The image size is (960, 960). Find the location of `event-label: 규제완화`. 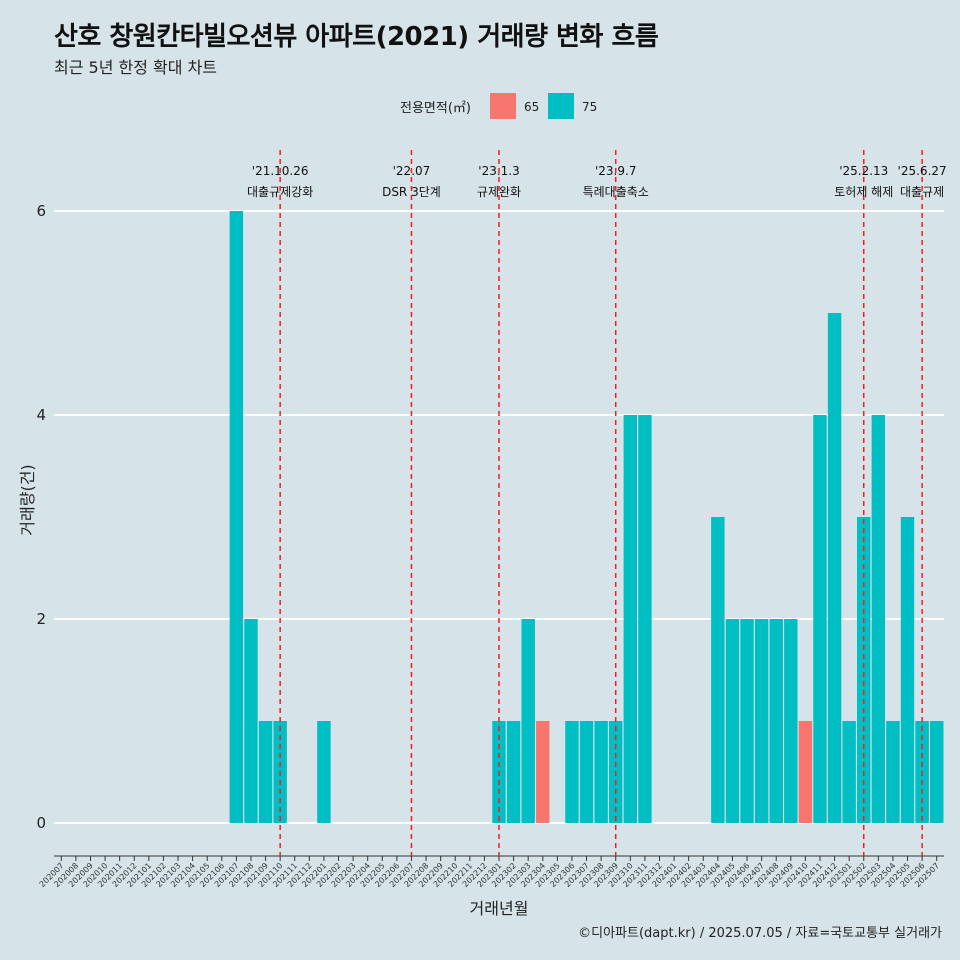

event-label: 규제완화 is located at coordinates (499, 192).